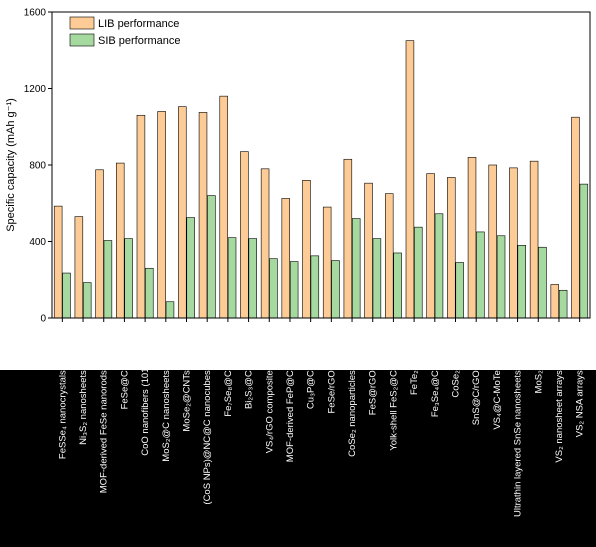  I want to click on category-label: CoO nanofibers (101.8 mA g⁻¹), so click(145, 390).